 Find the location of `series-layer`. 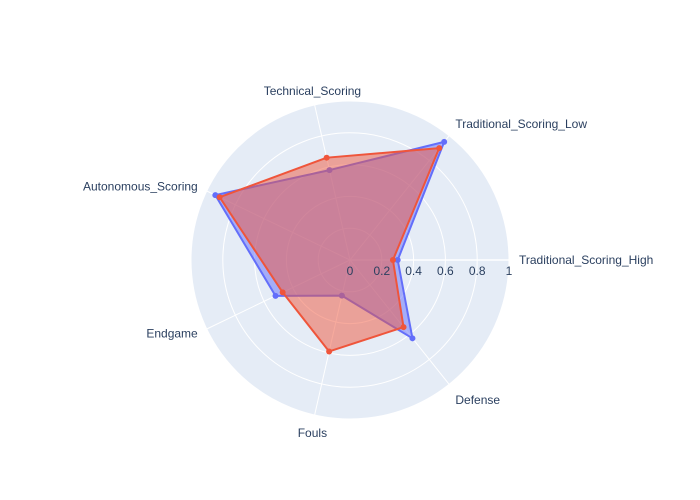

series-layer is located at coordinates (330, 246).